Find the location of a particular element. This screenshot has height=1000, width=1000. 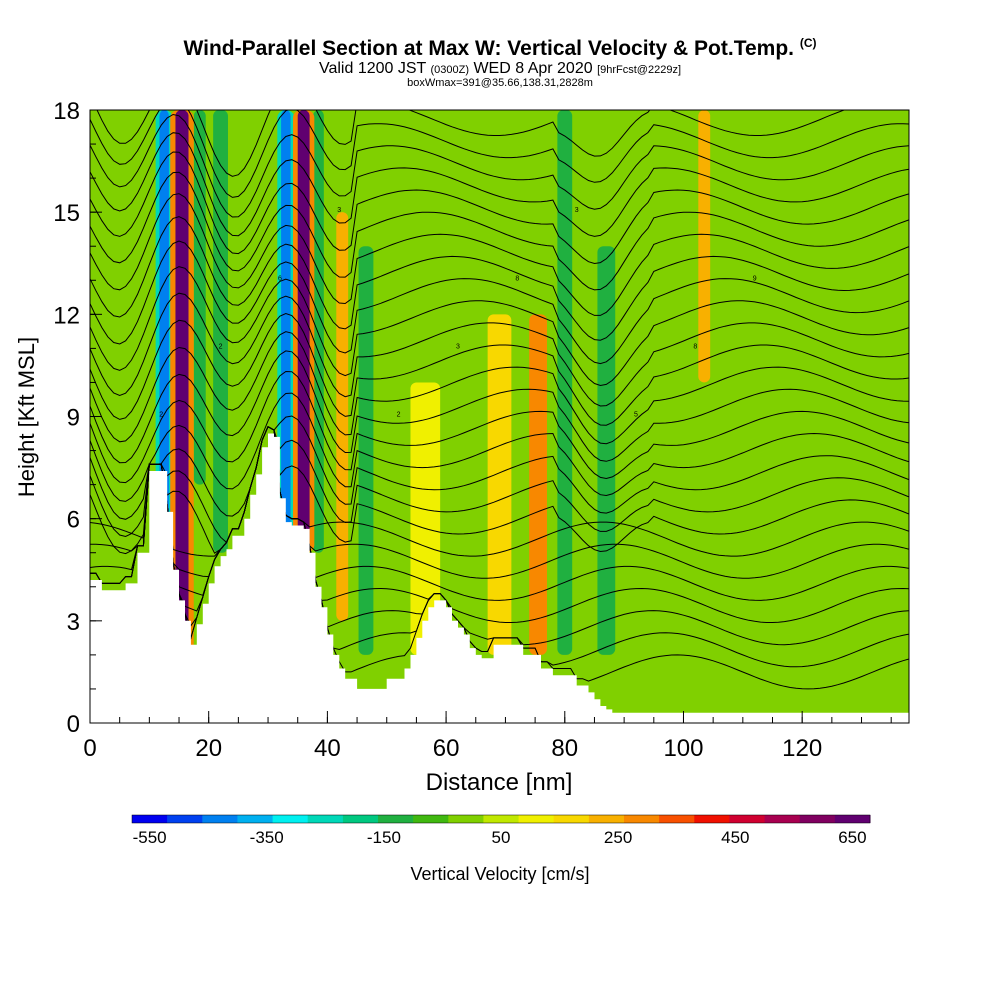

x-tick-label: 20 is located at coordinates (208, 748).